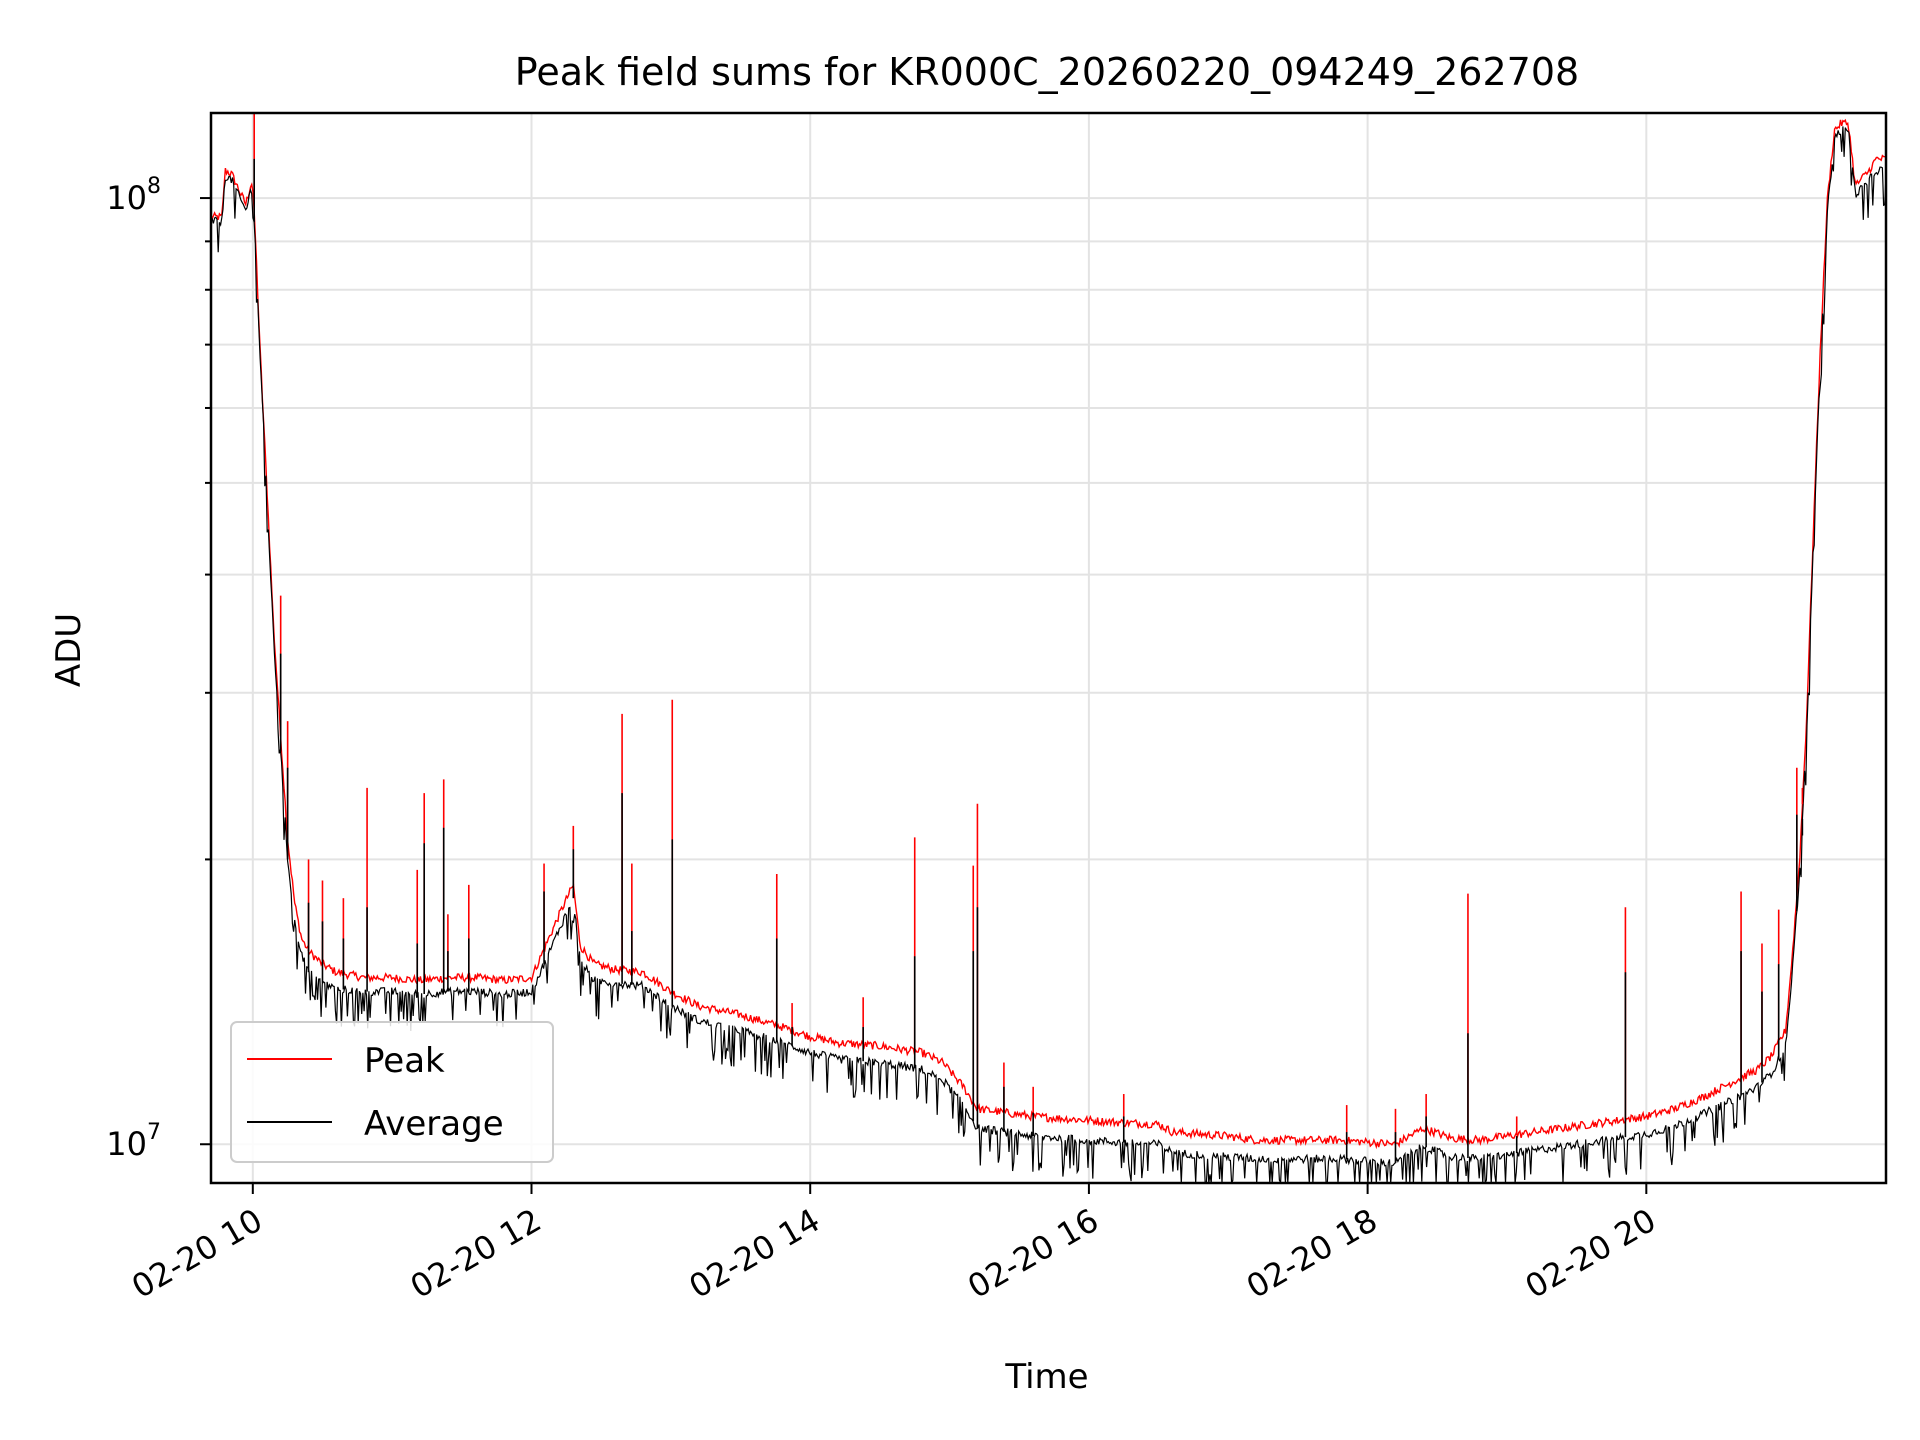 The image size is (1920, 1440). Describe the element at coordinates (133, 195) in the screenshot. I see `y-tick-label: 10⁸` at that location.